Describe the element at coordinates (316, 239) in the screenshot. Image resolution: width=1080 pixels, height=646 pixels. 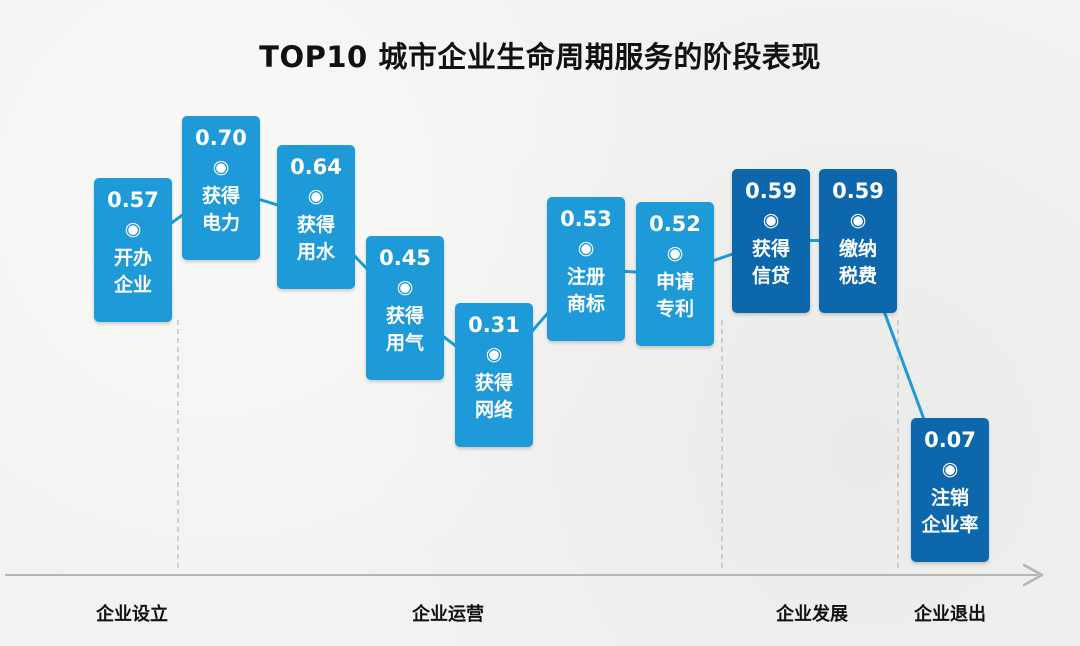
I see `card-category-label: 获得 用水` at that location.